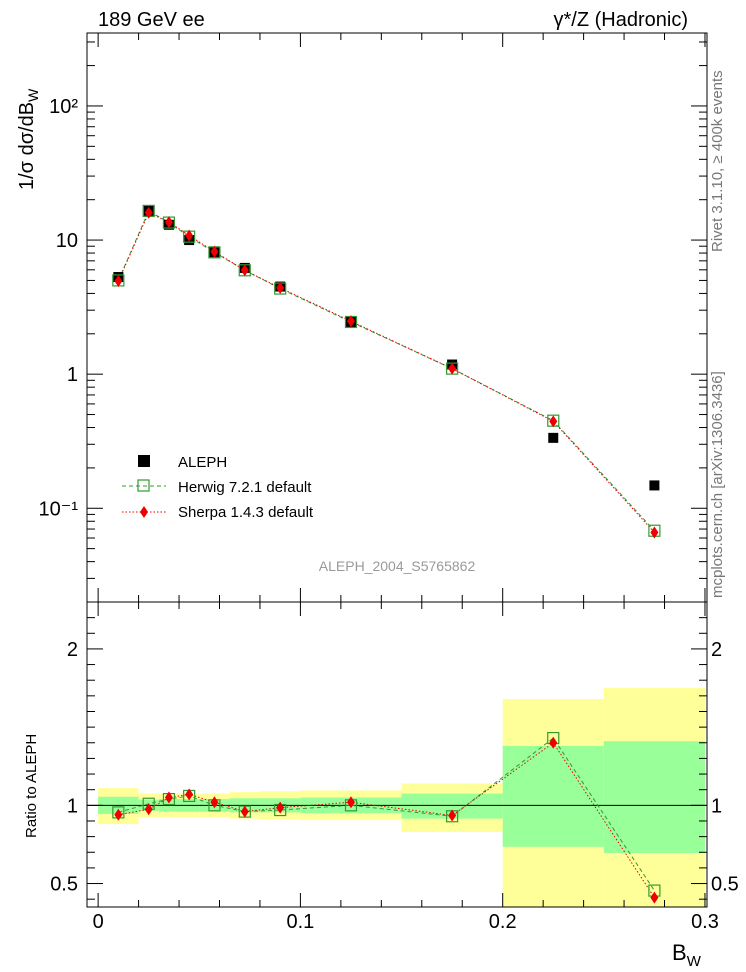 Image resolution: width=746 pixels, height=972 pixels. I want to click on ratio-y-tick-label-right: 2, so click(716, 650).